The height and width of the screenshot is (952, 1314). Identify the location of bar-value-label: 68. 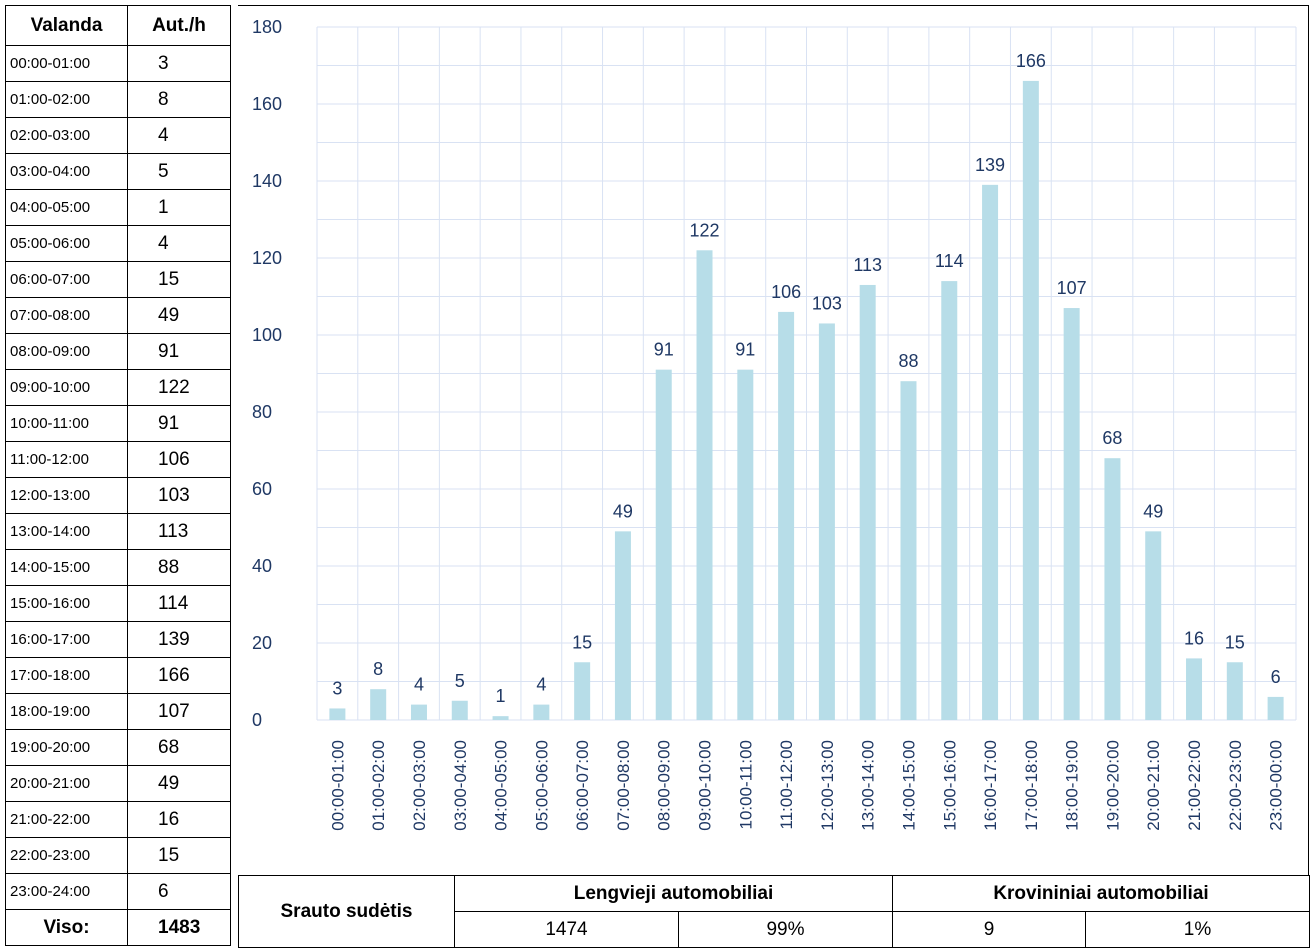
(1112, 438).